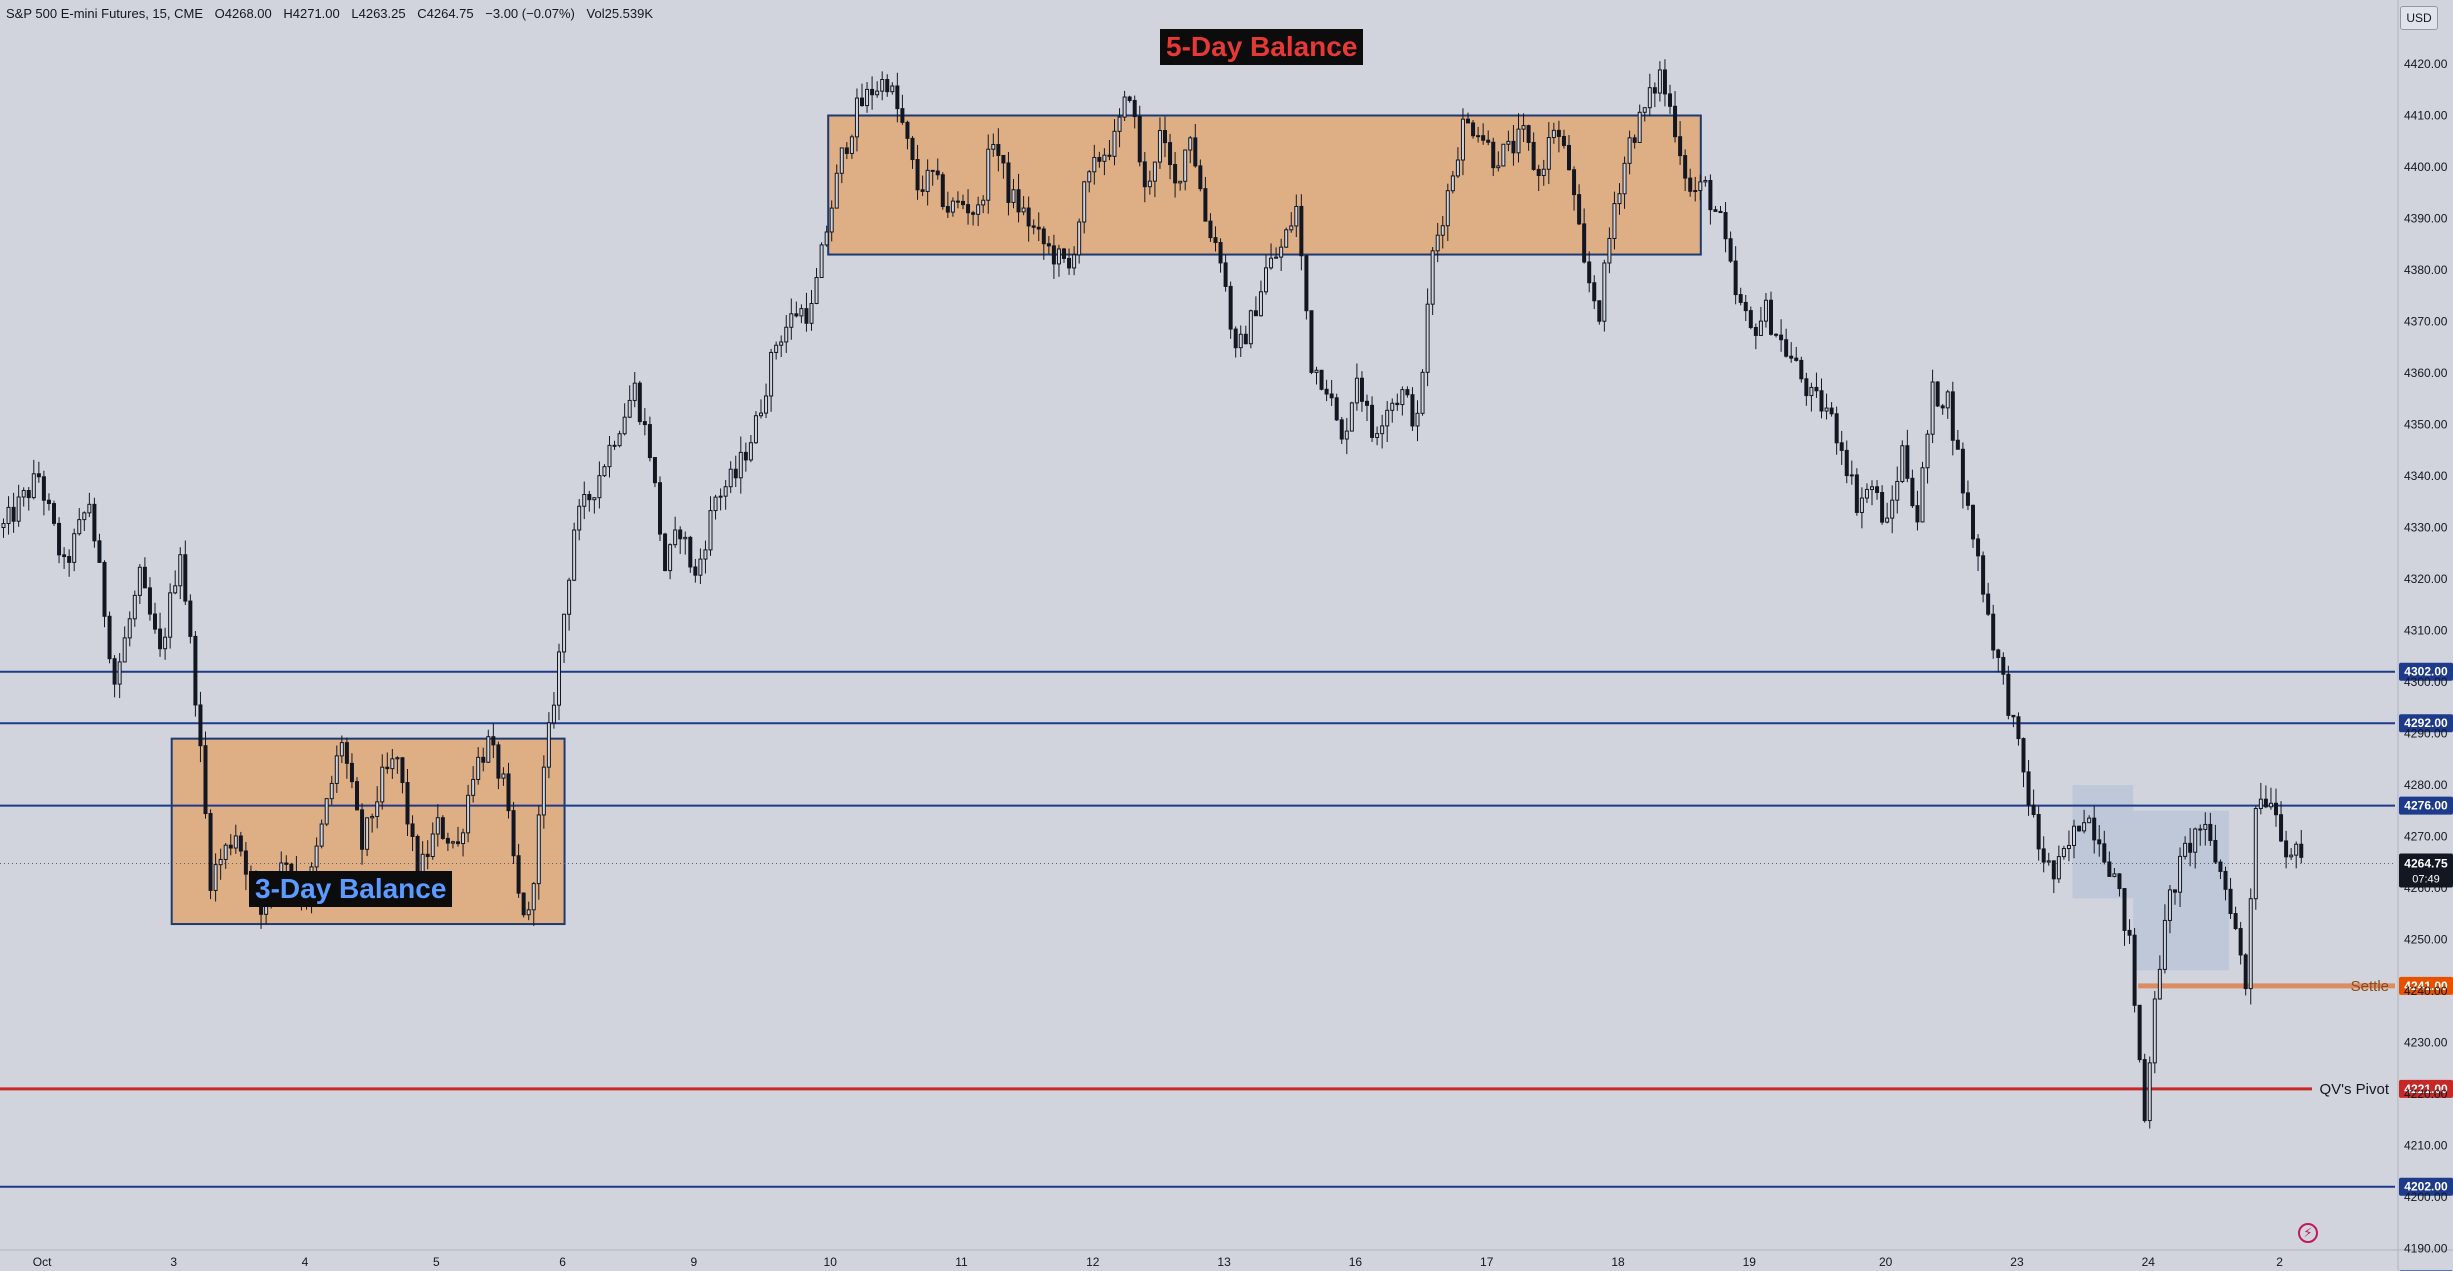  Describe the element at coordinates (305, 1262) in the screenshot. I see `x-tick-label: 4` at that location.